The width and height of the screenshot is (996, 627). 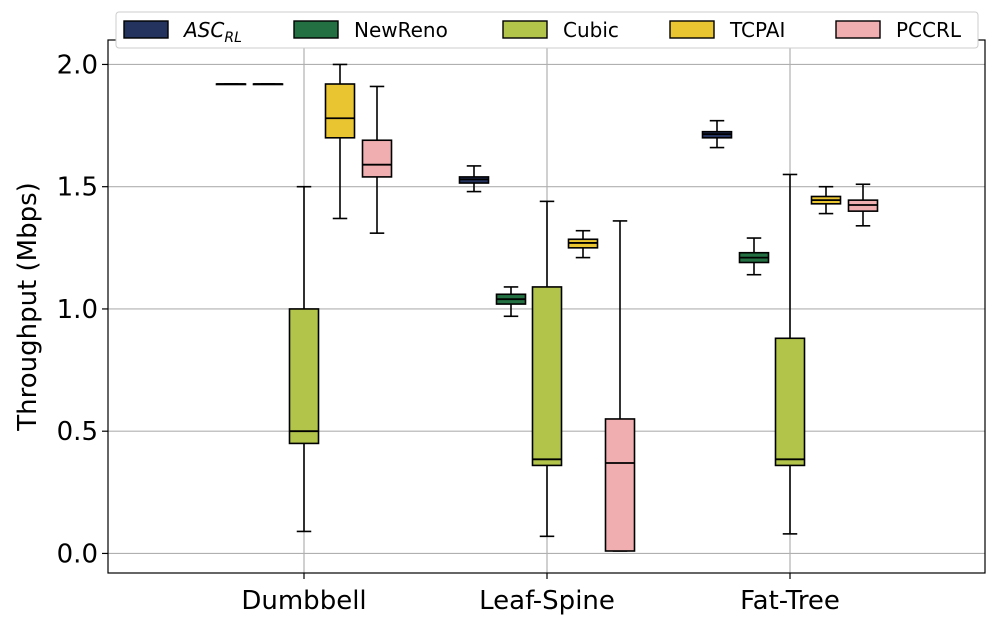 What do you see at coordinates (757, 30) in the screenshot?
I see `legend-label: TCPAI` at bounding box center [757, 30].